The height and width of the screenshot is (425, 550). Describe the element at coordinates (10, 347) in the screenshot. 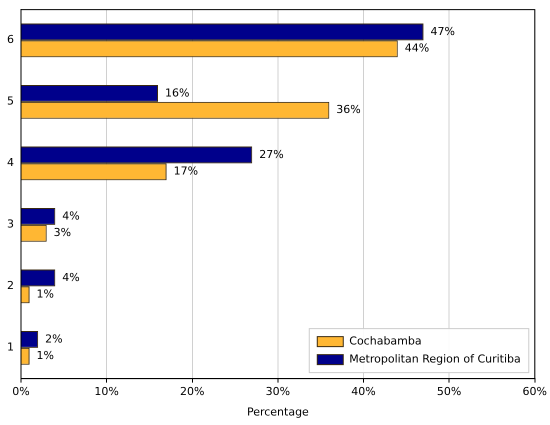

I see `y-tick-label: 1` at that location.